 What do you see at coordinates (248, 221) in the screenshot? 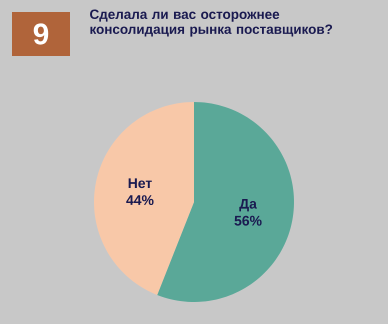
I see `data-label: 56%` at bounding box center [248, 221].